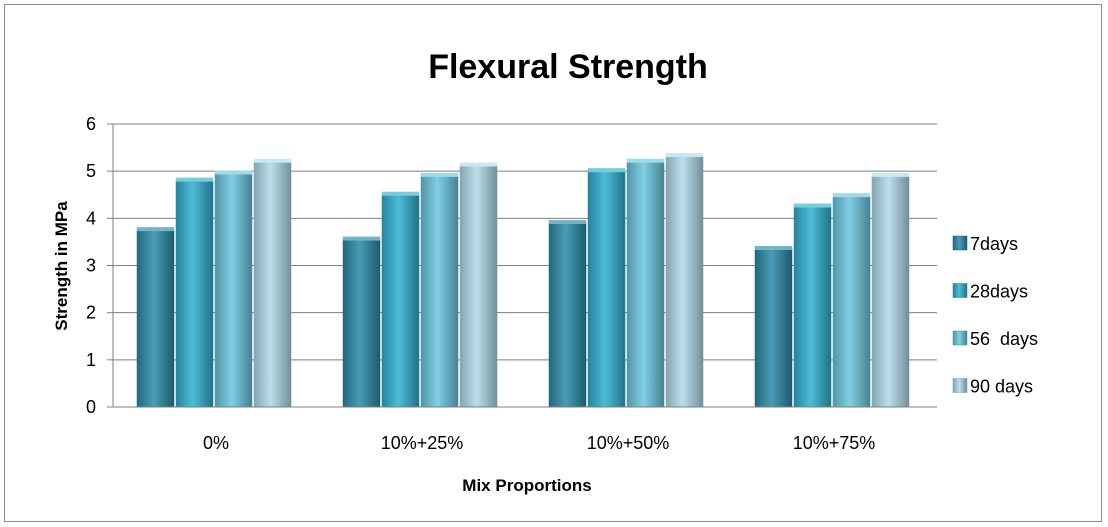  I want to click on y-tick-labels: 0 1 2 3 4 5 6, so click(91, 265).